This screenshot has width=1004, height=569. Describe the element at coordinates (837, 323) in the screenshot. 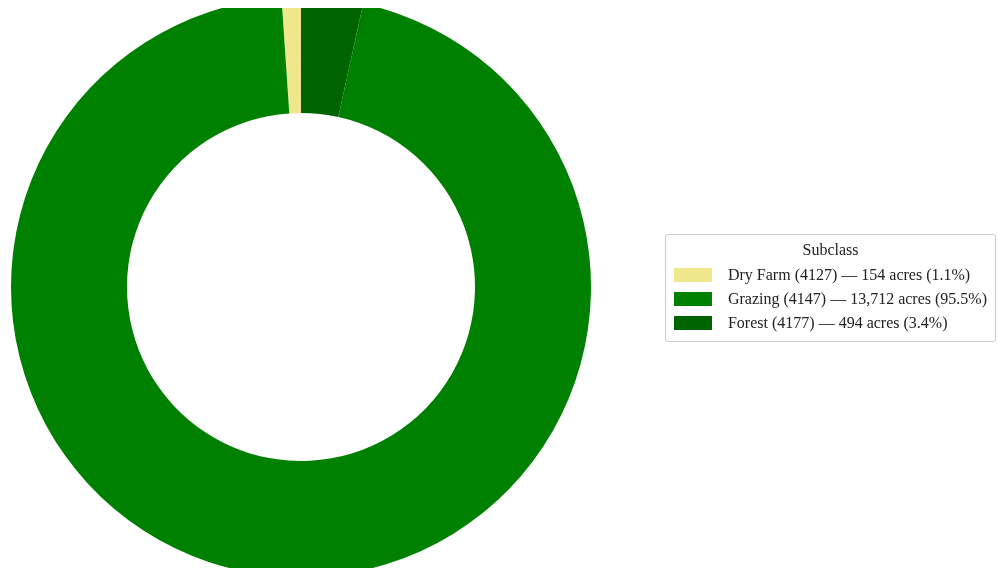

I see `legend-label: Forest (4177) — 494 acres (3.4%)` at that location.